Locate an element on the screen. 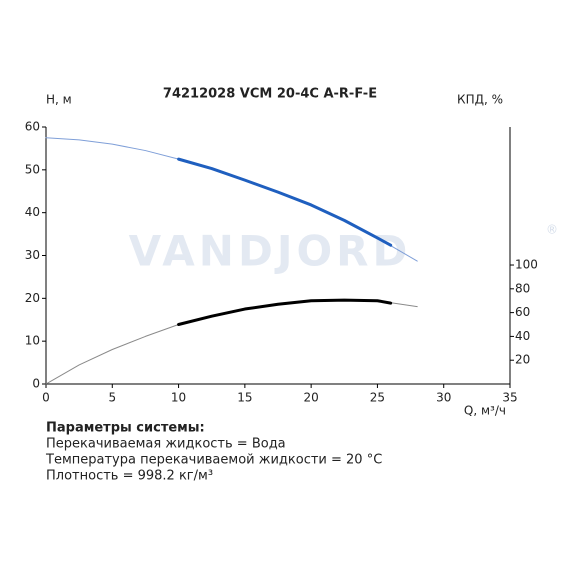 The width and height of the screenshot is (570, 570). y-tick-label: 60 is located at coordinates (32, 127).